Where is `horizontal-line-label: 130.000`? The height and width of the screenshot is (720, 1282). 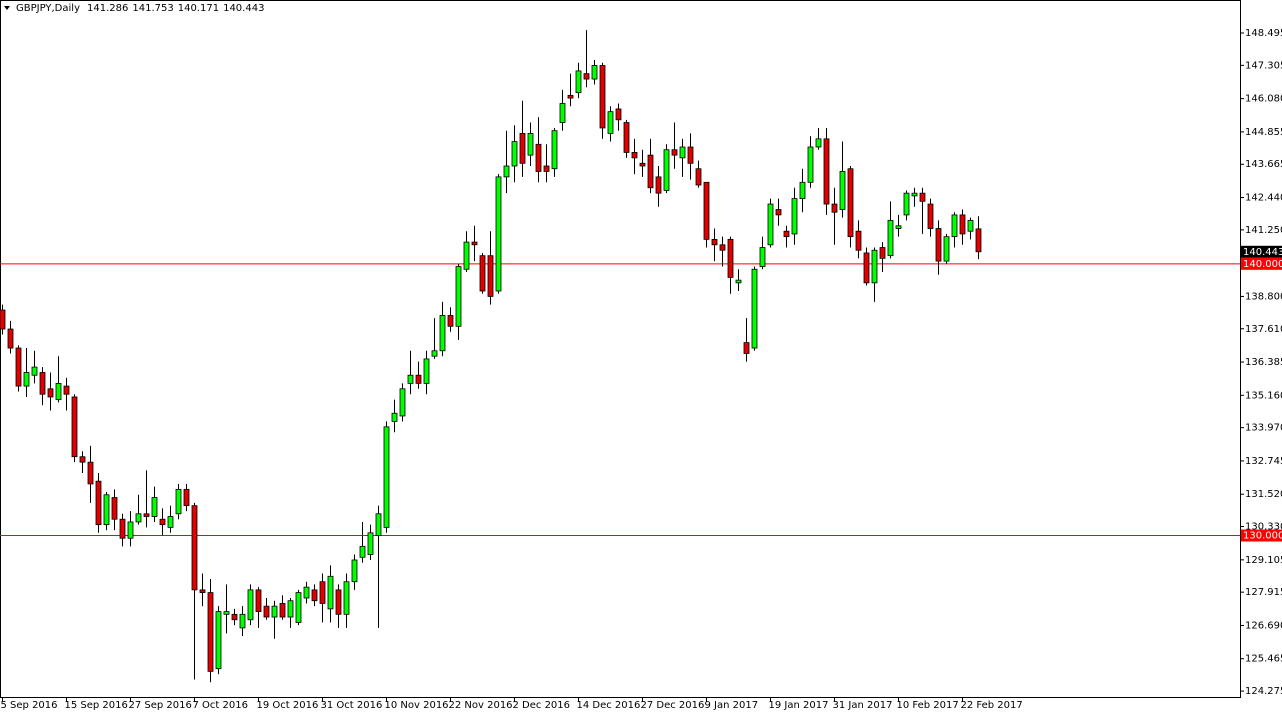 horizontal-line-label: 130.000 is located at coordinates (1262, 536).